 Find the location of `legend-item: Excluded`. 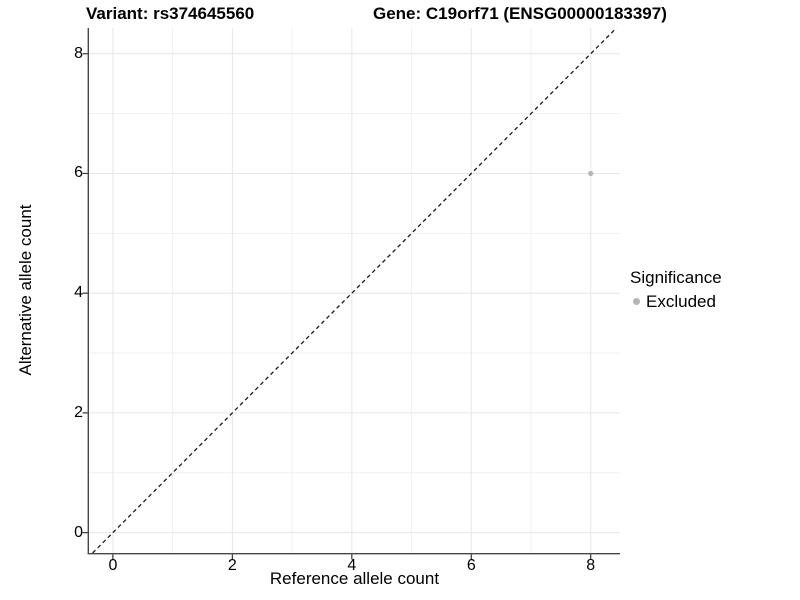

legend-item: Excluded is located at coordinates (676, 301).